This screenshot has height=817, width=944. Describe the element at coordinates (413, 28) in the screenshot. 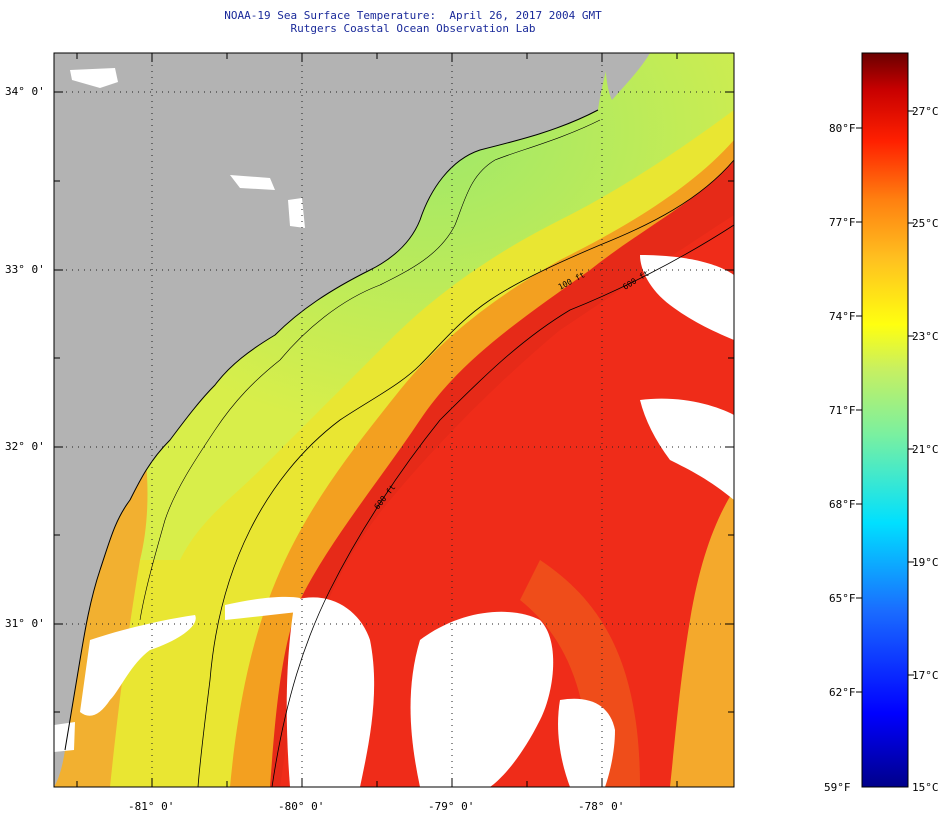

I see `map-subtitle: Rutgers Coastal Ocean Observation Lab` at that location.